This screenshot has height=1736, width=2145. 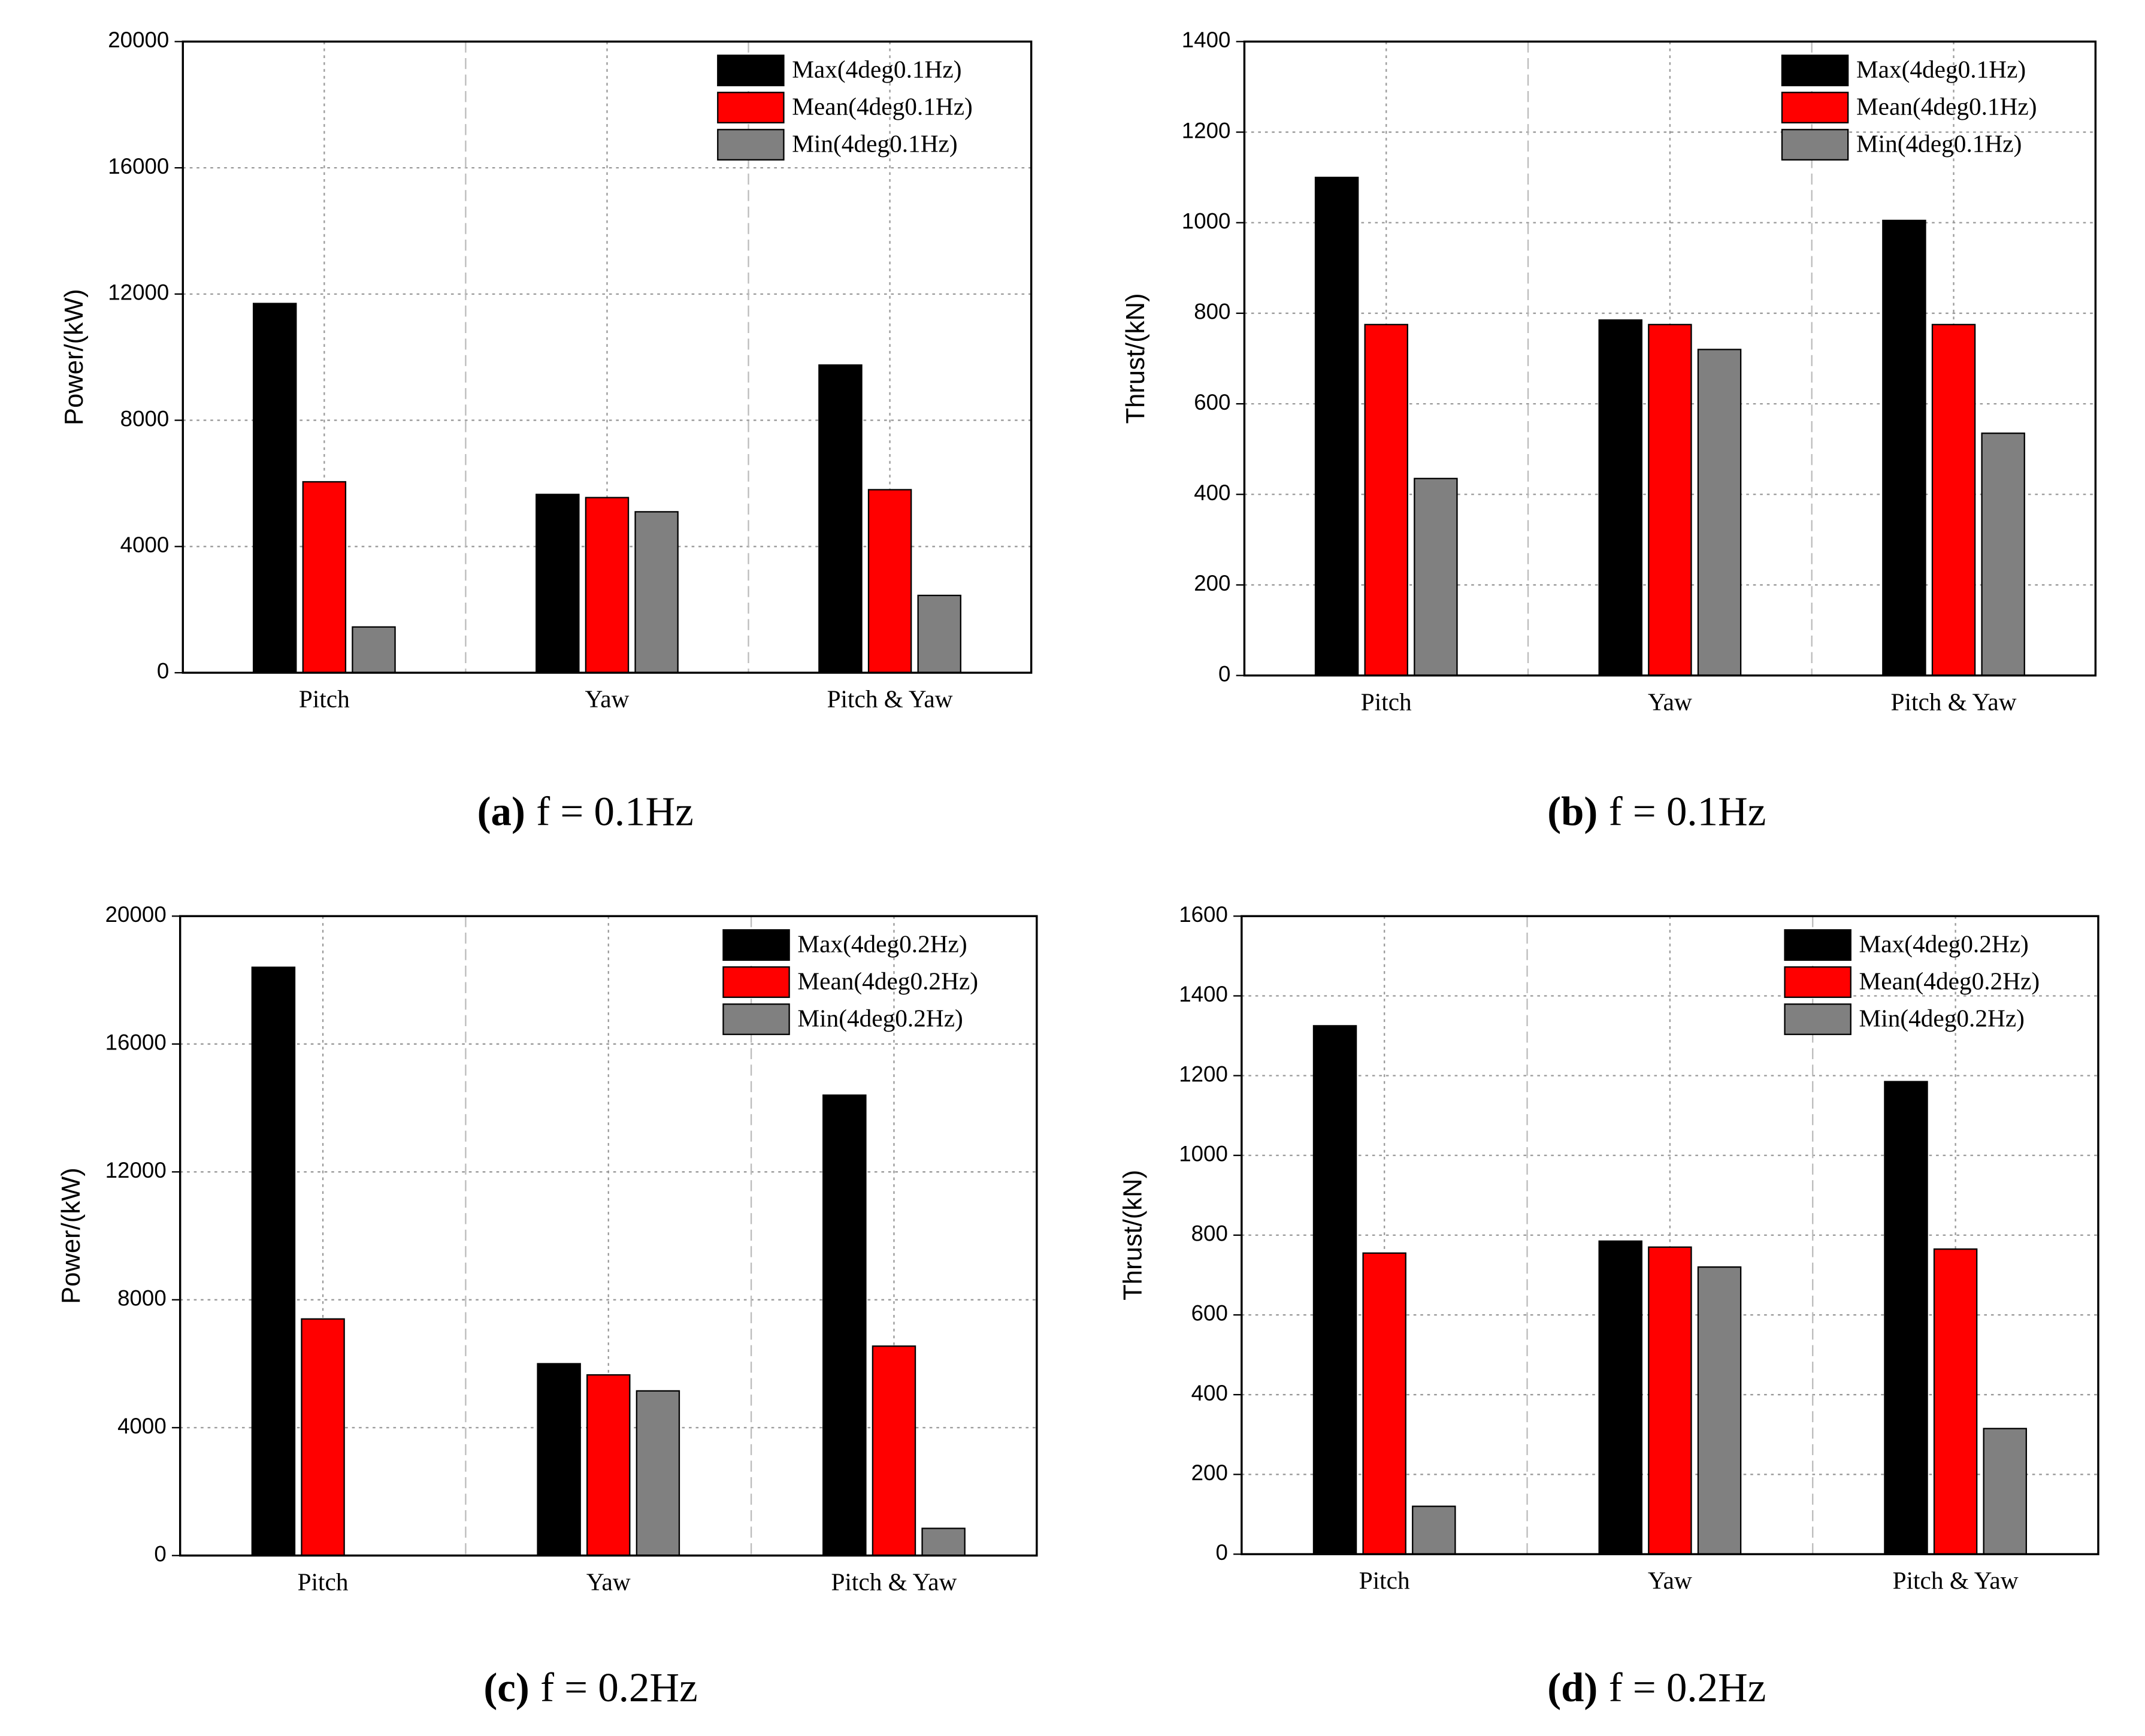 I want to click on caption-label: (b), so click(x=1573, y=811).